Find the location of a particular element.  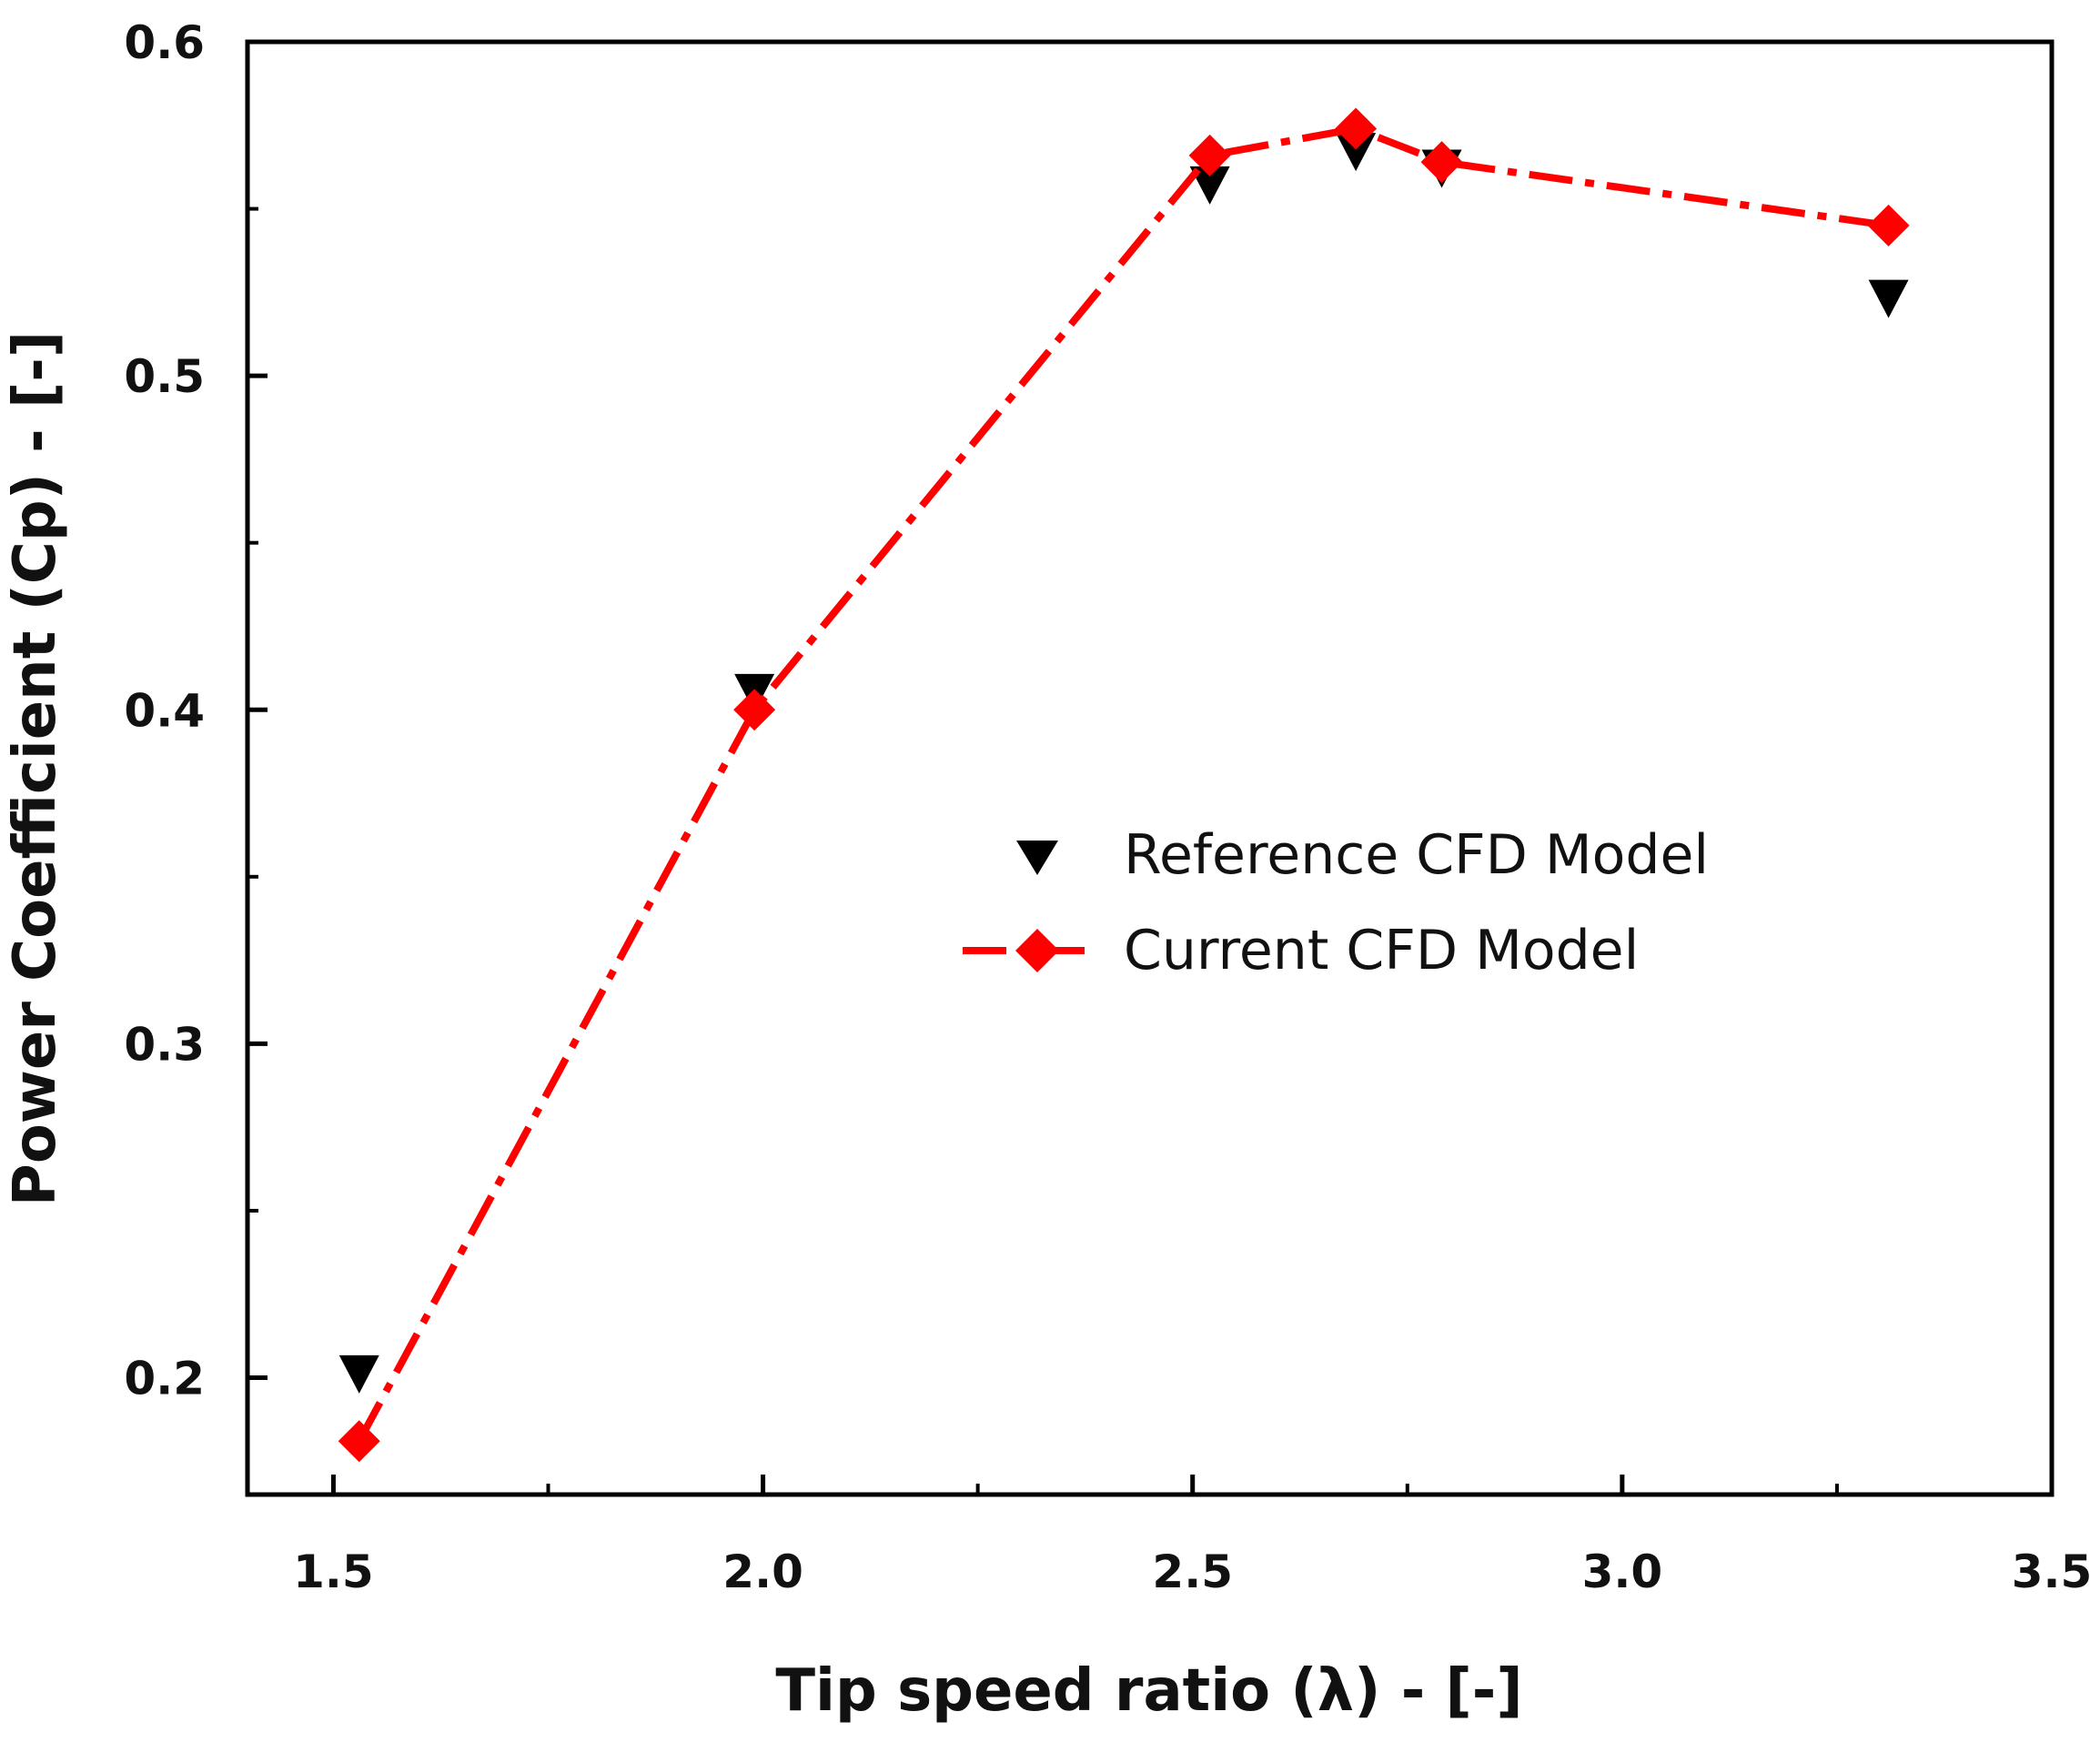

y-axis-title: Power Coefficient (Cp) - [-] is located at coordinates (35, 768).